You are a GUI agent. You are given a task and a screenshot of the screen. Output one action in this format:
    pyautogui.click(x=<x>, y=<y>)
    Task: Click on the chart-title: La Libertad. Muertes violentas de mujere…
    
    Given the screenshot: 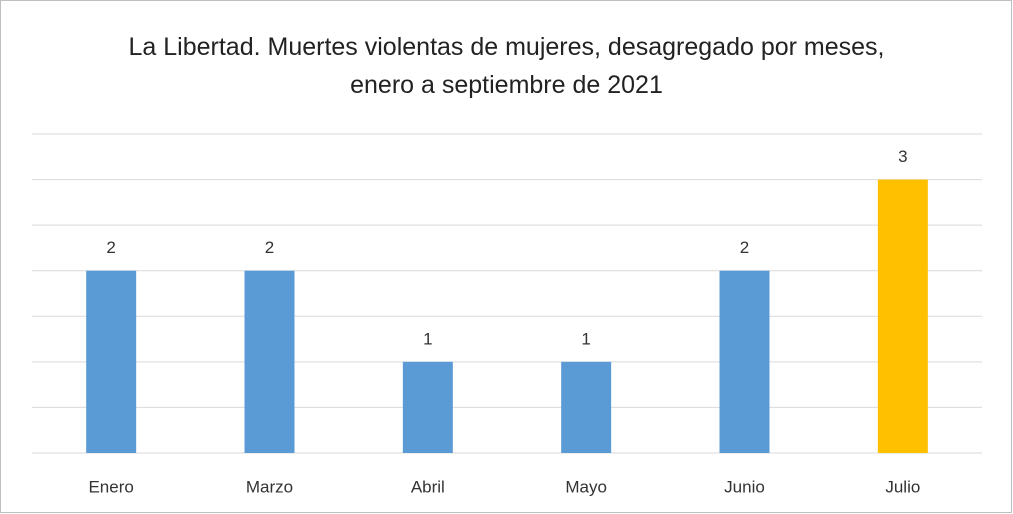 What is the action you would take?
    pyautogui.click(x=506, y=66)
    